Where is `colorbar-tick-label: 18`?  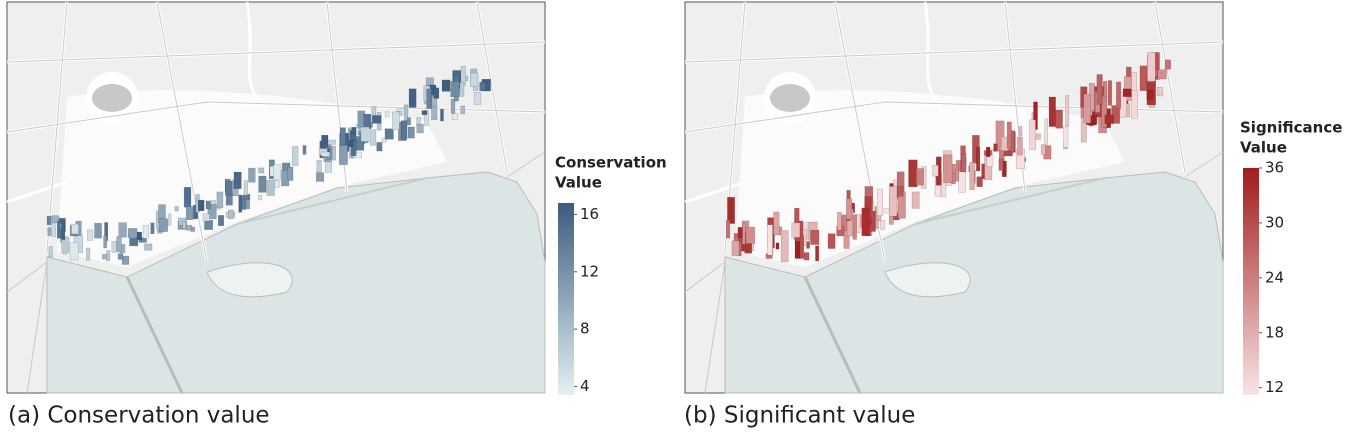 colorbar-tick-label: 18 is located at coordinates (1274, 332).